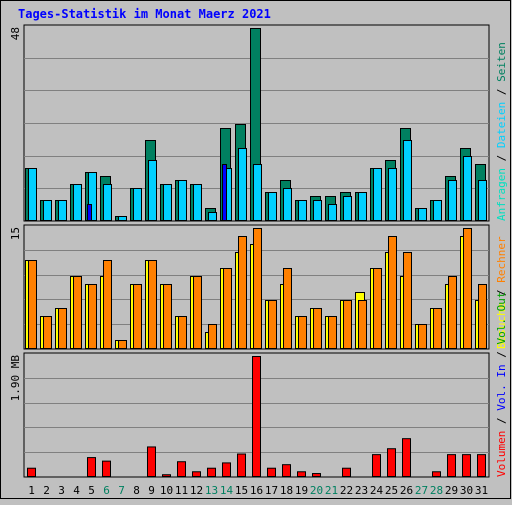 The height and width of the screenshot is (505, 512). I want to click on x-tick-label: 10, so click(166, 490).